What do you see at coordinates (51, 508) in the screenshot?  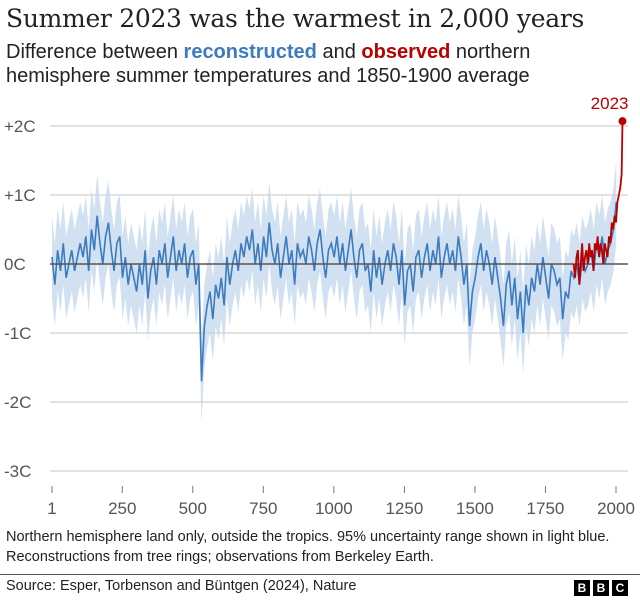 I see `x-tick-label: 1` at bounding box center [51, 508].